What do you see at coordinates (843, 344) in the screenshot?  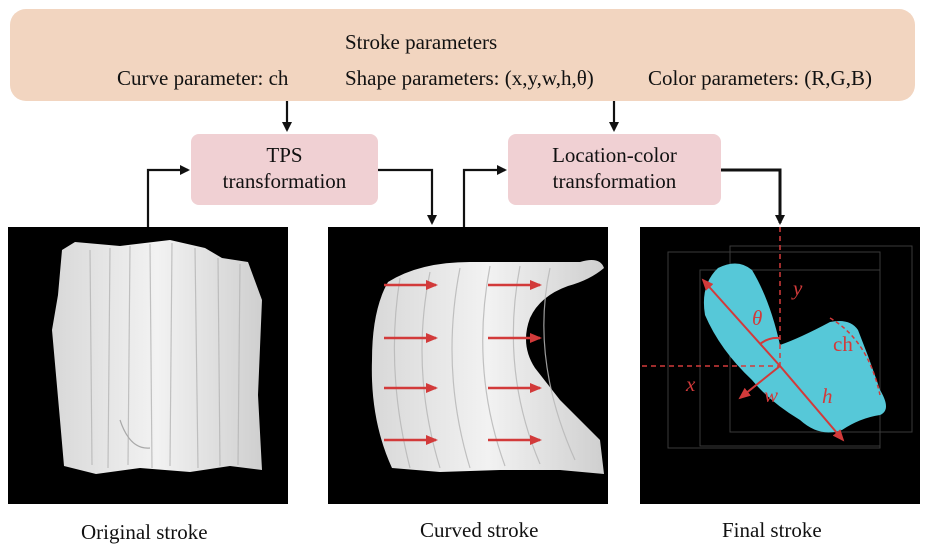 I see `label-ch: ch` at bounding box center [843, 344].